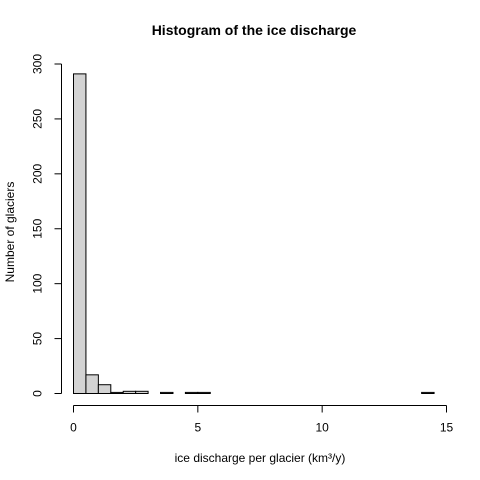 The height and width of the screenshot is (480, 480). I want to click on y-tick-label: 50, so click(38, 339).